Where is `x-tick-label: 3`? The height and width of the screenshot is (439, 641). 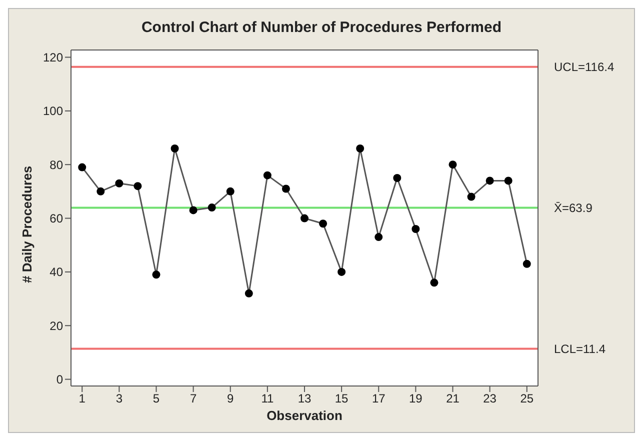 x-tick-label: 3 is located at coordinates (119, 399).